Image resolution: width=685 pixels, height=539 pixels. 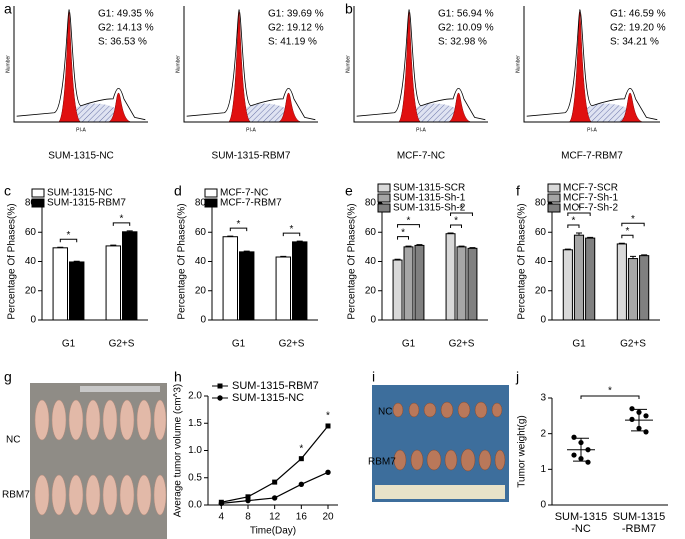 What do you see at coordinates (248, 517) in the screenshot?
I see `x-tick-label: 8` at bounding box center [248, 517].